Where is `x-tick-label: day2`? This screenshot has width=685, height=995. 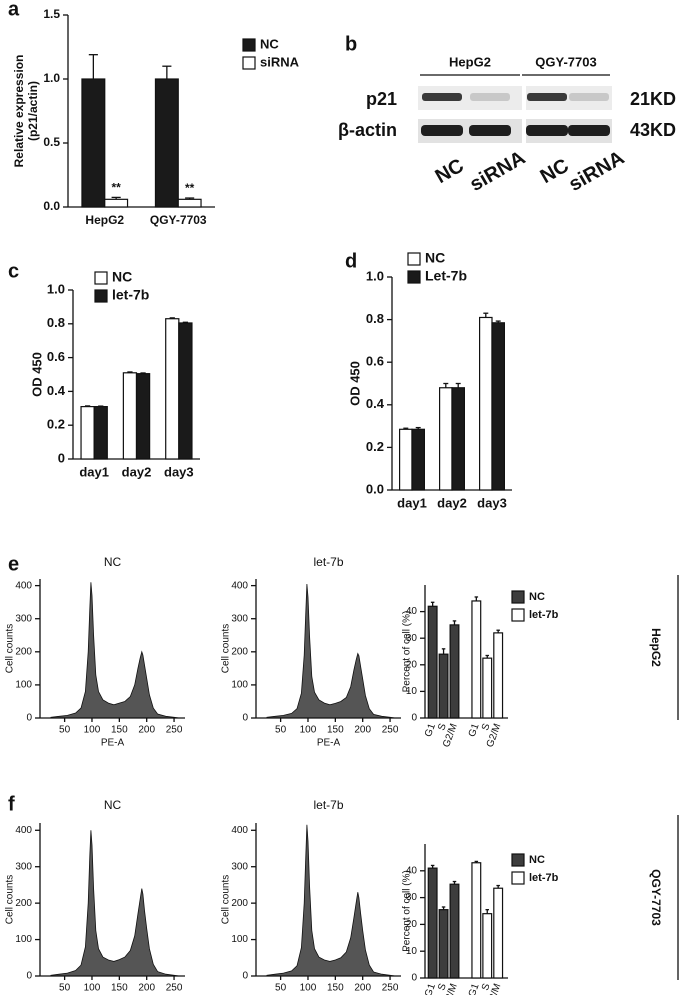
x-tick-label: day2 is located at coordinates (137, 471).